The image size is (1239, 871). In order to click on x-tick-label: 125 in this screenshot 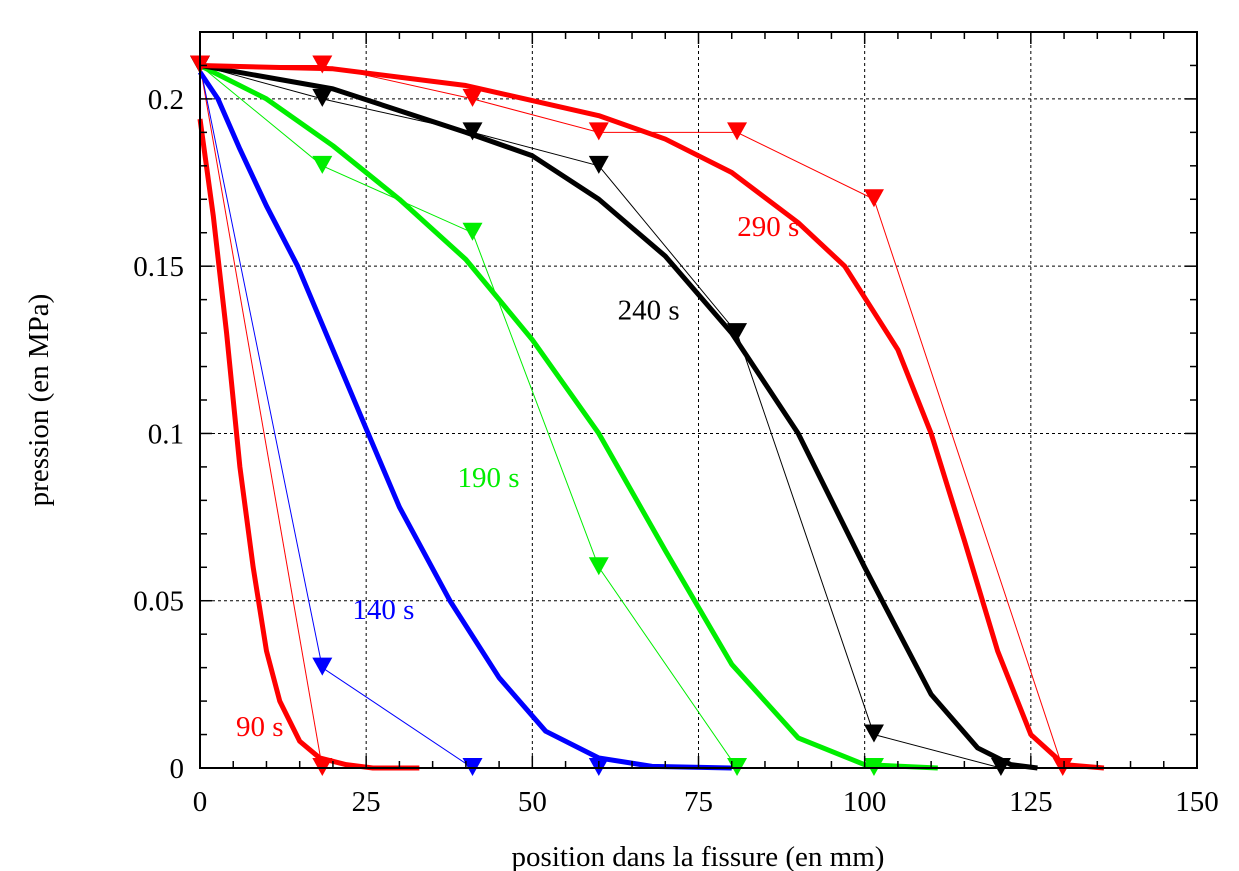, I will do `click(1031, 802)`.